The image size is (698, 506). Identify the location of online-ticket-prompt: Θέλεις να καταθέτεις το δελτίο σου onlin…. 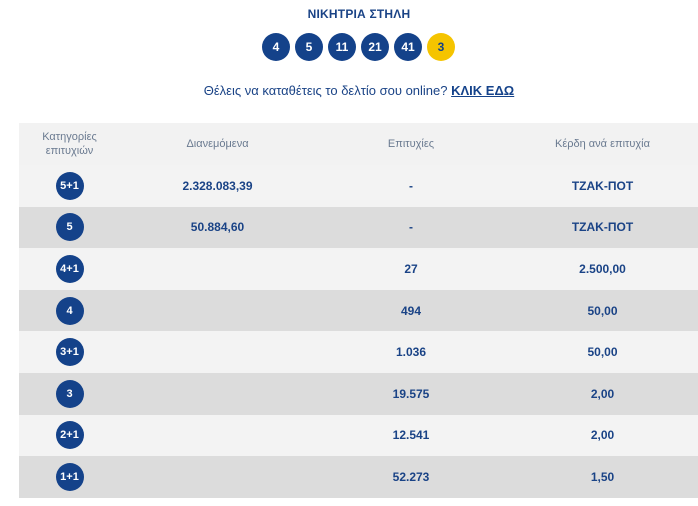
(349, 90).